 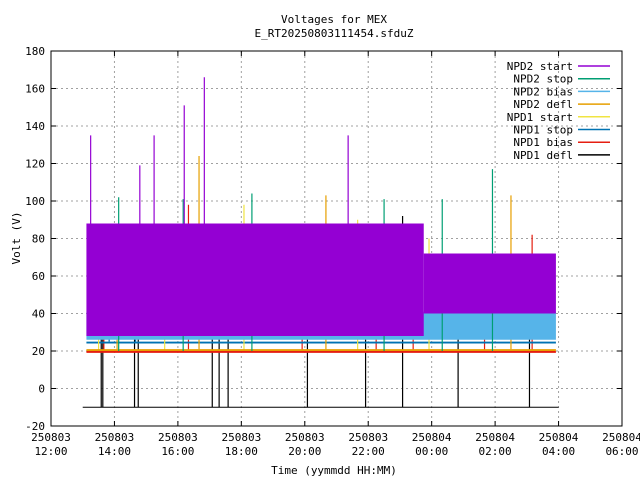 I want to click on y-tick-label: 40, so click(x=38, y=314).